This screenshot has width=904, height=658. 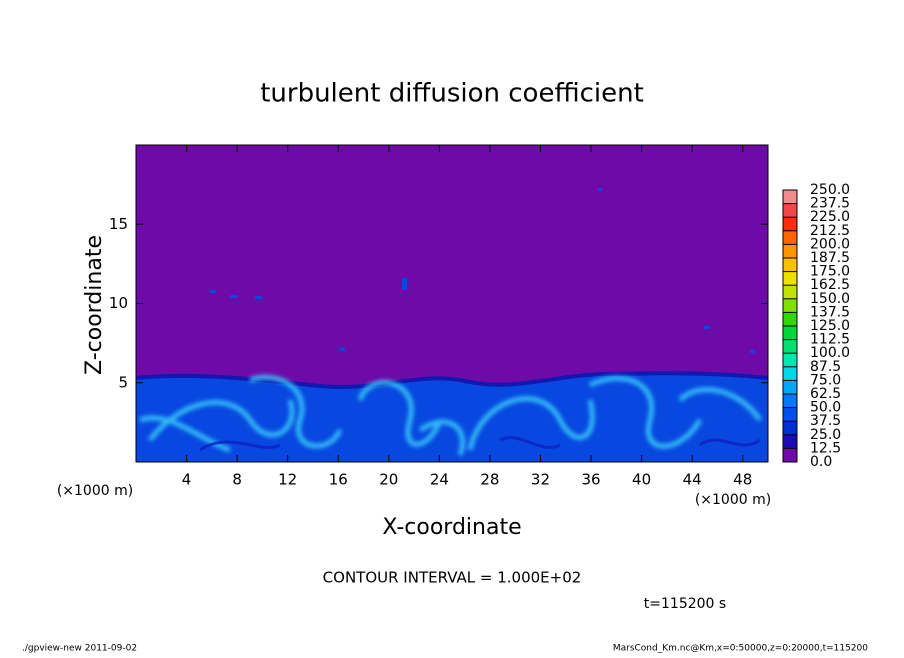 I want to click on colorbar-label: 125.0, so click(x=830, y=326).